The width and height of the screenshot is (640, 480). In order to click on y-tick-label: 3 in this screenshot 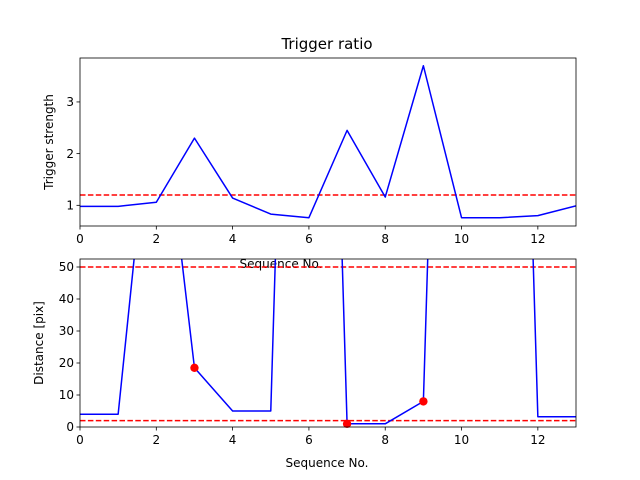, I will do `click(70, 102)`.